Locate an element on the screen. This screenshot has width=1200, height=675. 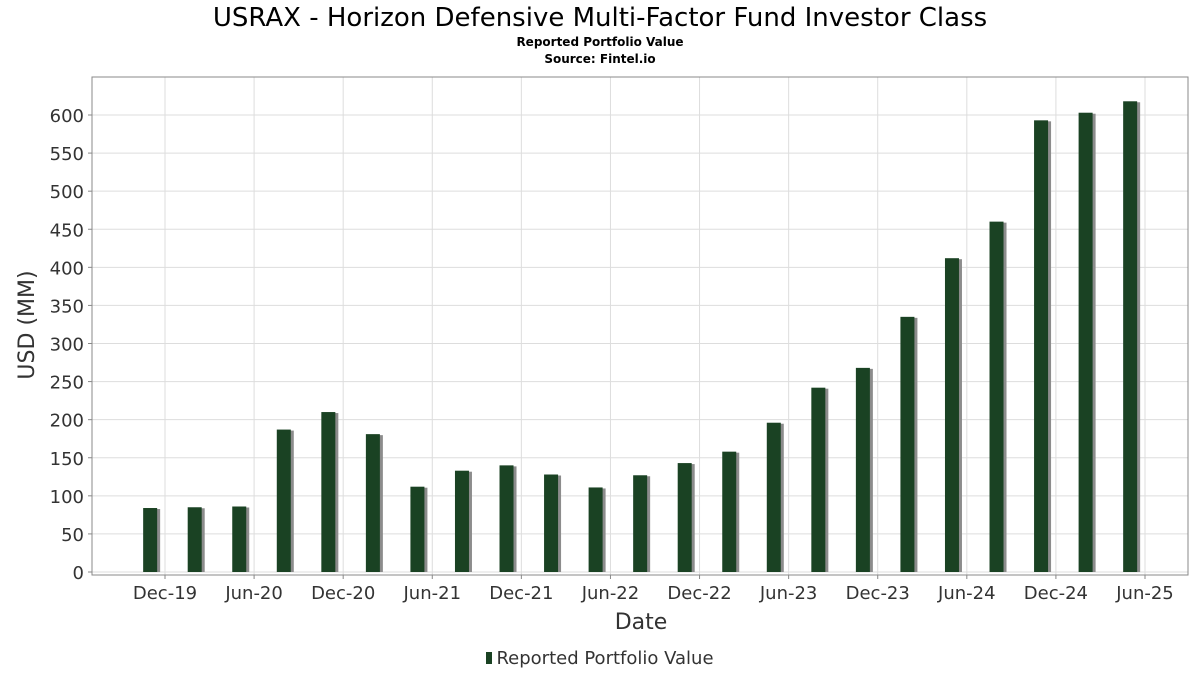
x-tick-label: Dec-23 is located at coordinates (878, 593).